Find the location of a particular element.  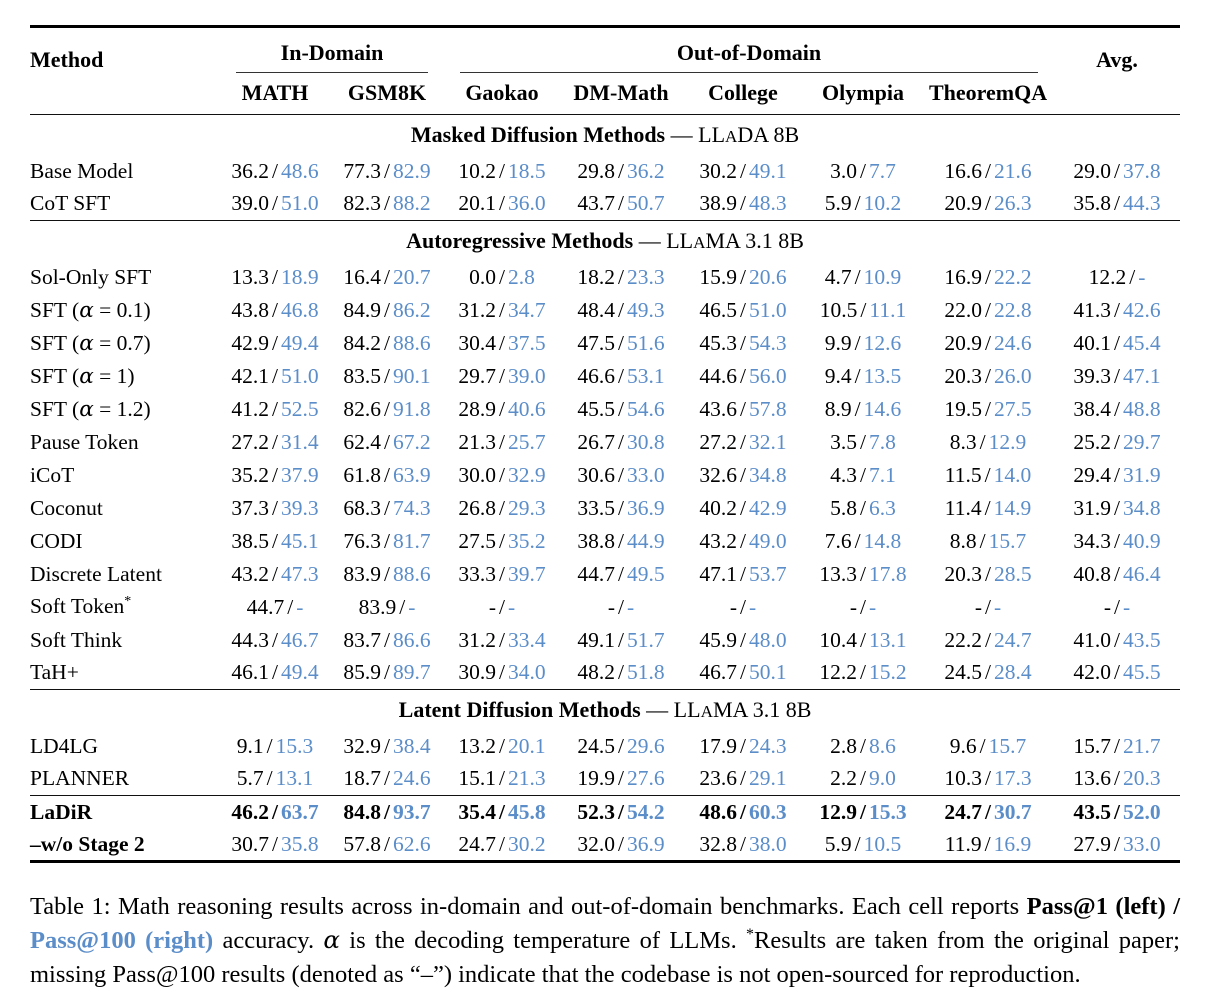

pass100-value: 33.0 is located at coordinates (1142, 843).